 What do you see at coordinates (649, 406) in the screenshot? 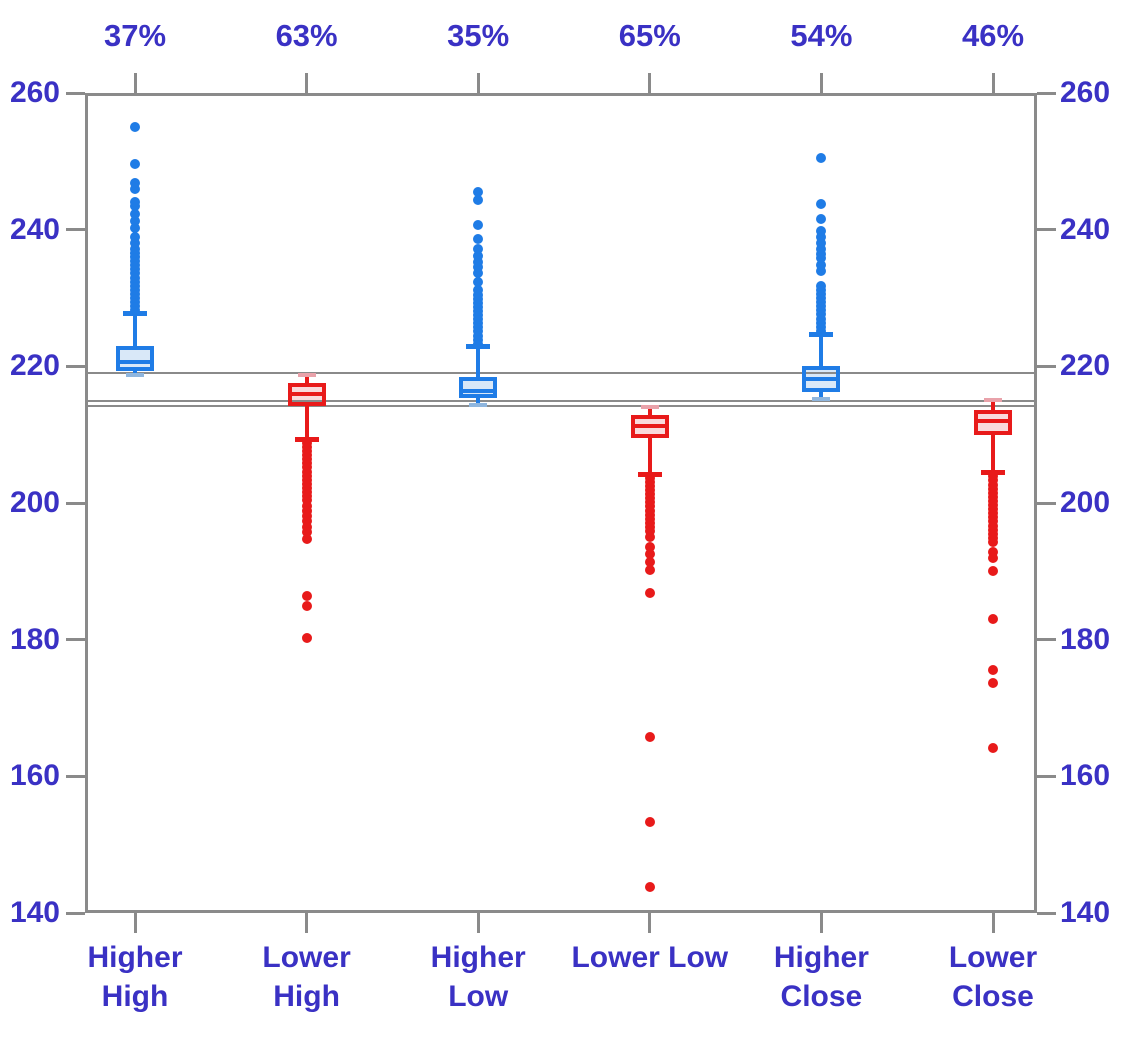
I see `upper-whisker-cap` at bounding box center [649, 406].